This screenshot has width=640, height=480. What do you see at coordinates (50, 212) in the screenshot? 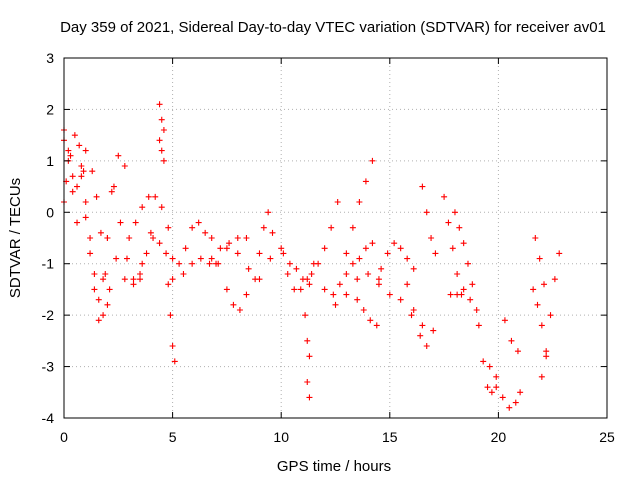
I see `y-tick-label: 0` at bounding box center [50, 212].